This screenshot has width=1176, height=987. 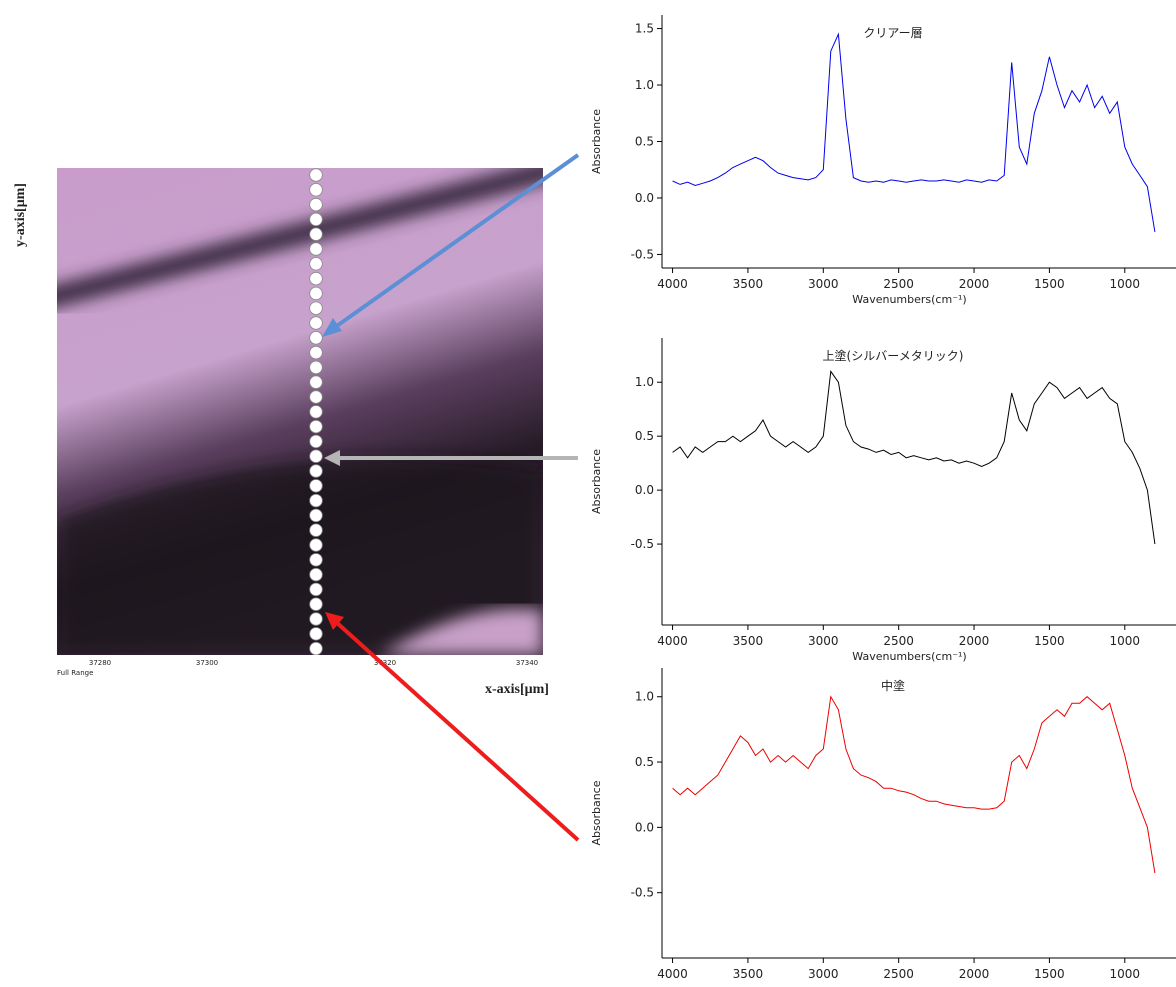 What do you see at coordinates (75, 673) in the screenshot?
I see `range-label: Full Range` at bounding box center [75, 673].